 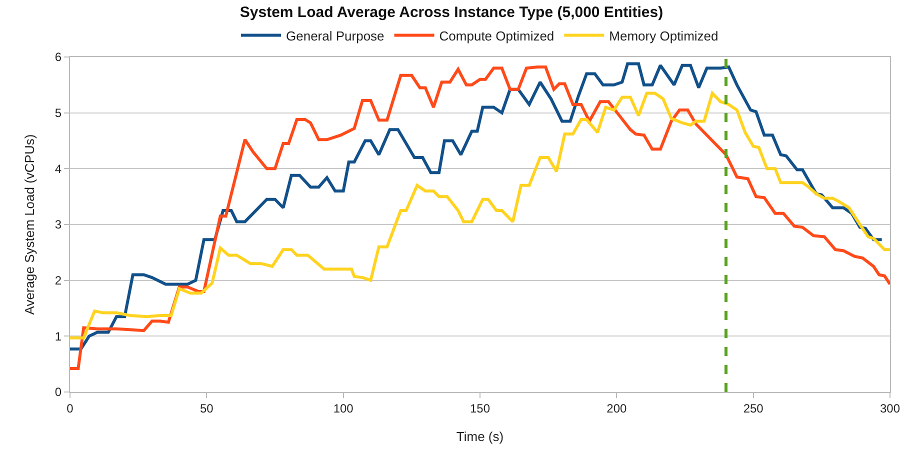 What do you see at coordinates (58, 225) in the screenshot?
I see `y-tick-label: 3` at bounding box center [58, 225].